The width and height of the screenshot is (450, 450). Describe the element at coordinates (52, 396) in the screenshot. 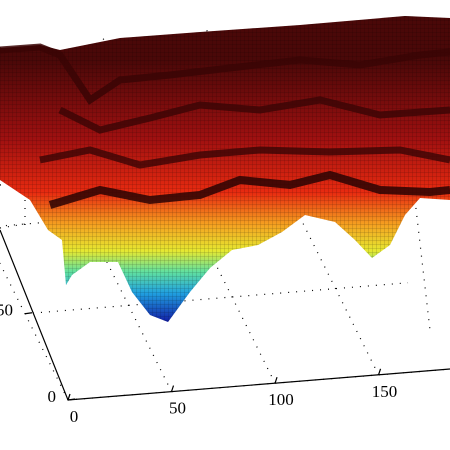

I see `y-tick-label: 0` at that location.